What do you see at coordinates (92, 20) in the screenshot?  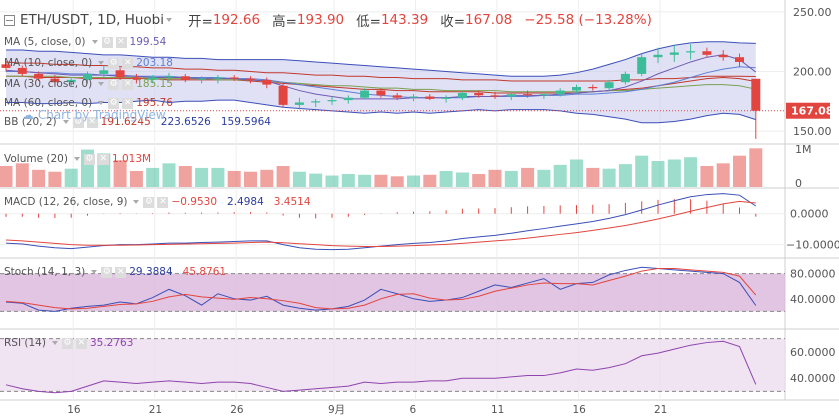 I see `symbol-title: ETH/USDT, 1D, Huobi` at bounding box center [92, 20].